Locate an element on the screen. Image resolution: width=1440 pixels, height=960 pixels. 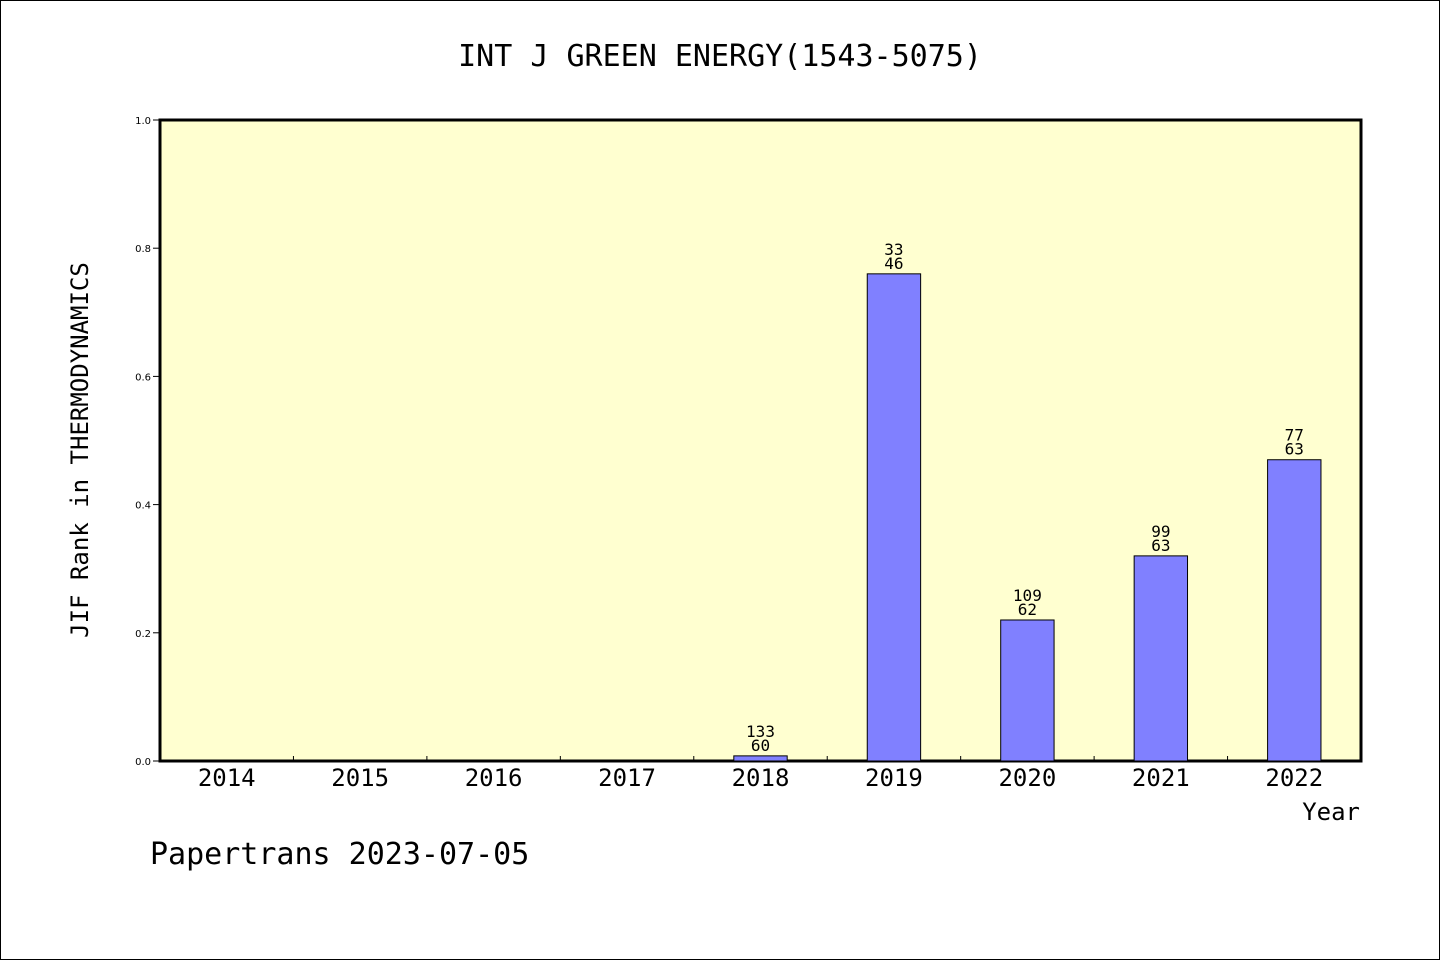
x-tick-label: 2014 is located at coordinates (227, 778).